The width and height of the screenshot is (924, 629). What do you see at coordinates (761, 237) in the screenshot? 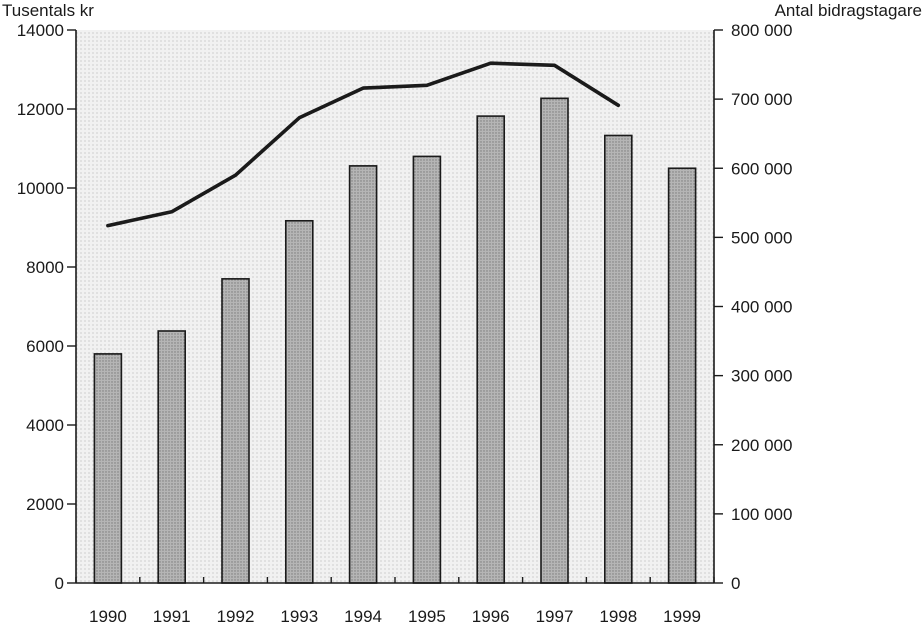
I see `y-right-tick-label: 500 000` at bounding box center [761, 237].